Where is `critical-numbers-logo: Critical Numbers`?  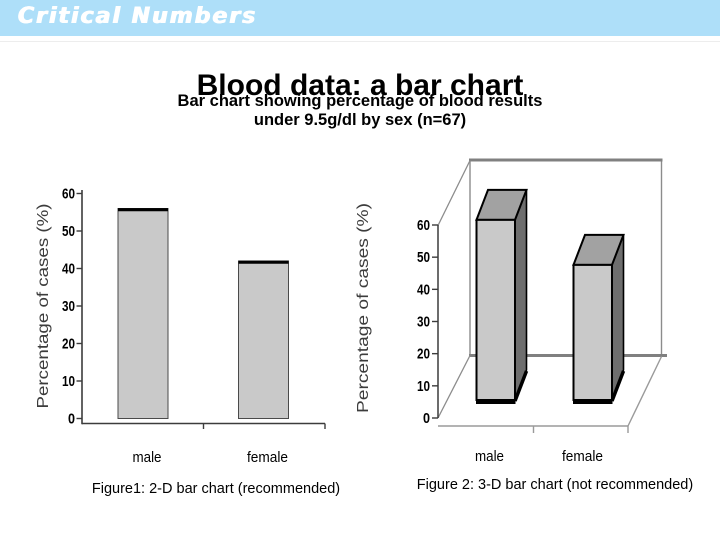
critical-numbers-logo: Critical Numbers is located at coordinates (138, 16).